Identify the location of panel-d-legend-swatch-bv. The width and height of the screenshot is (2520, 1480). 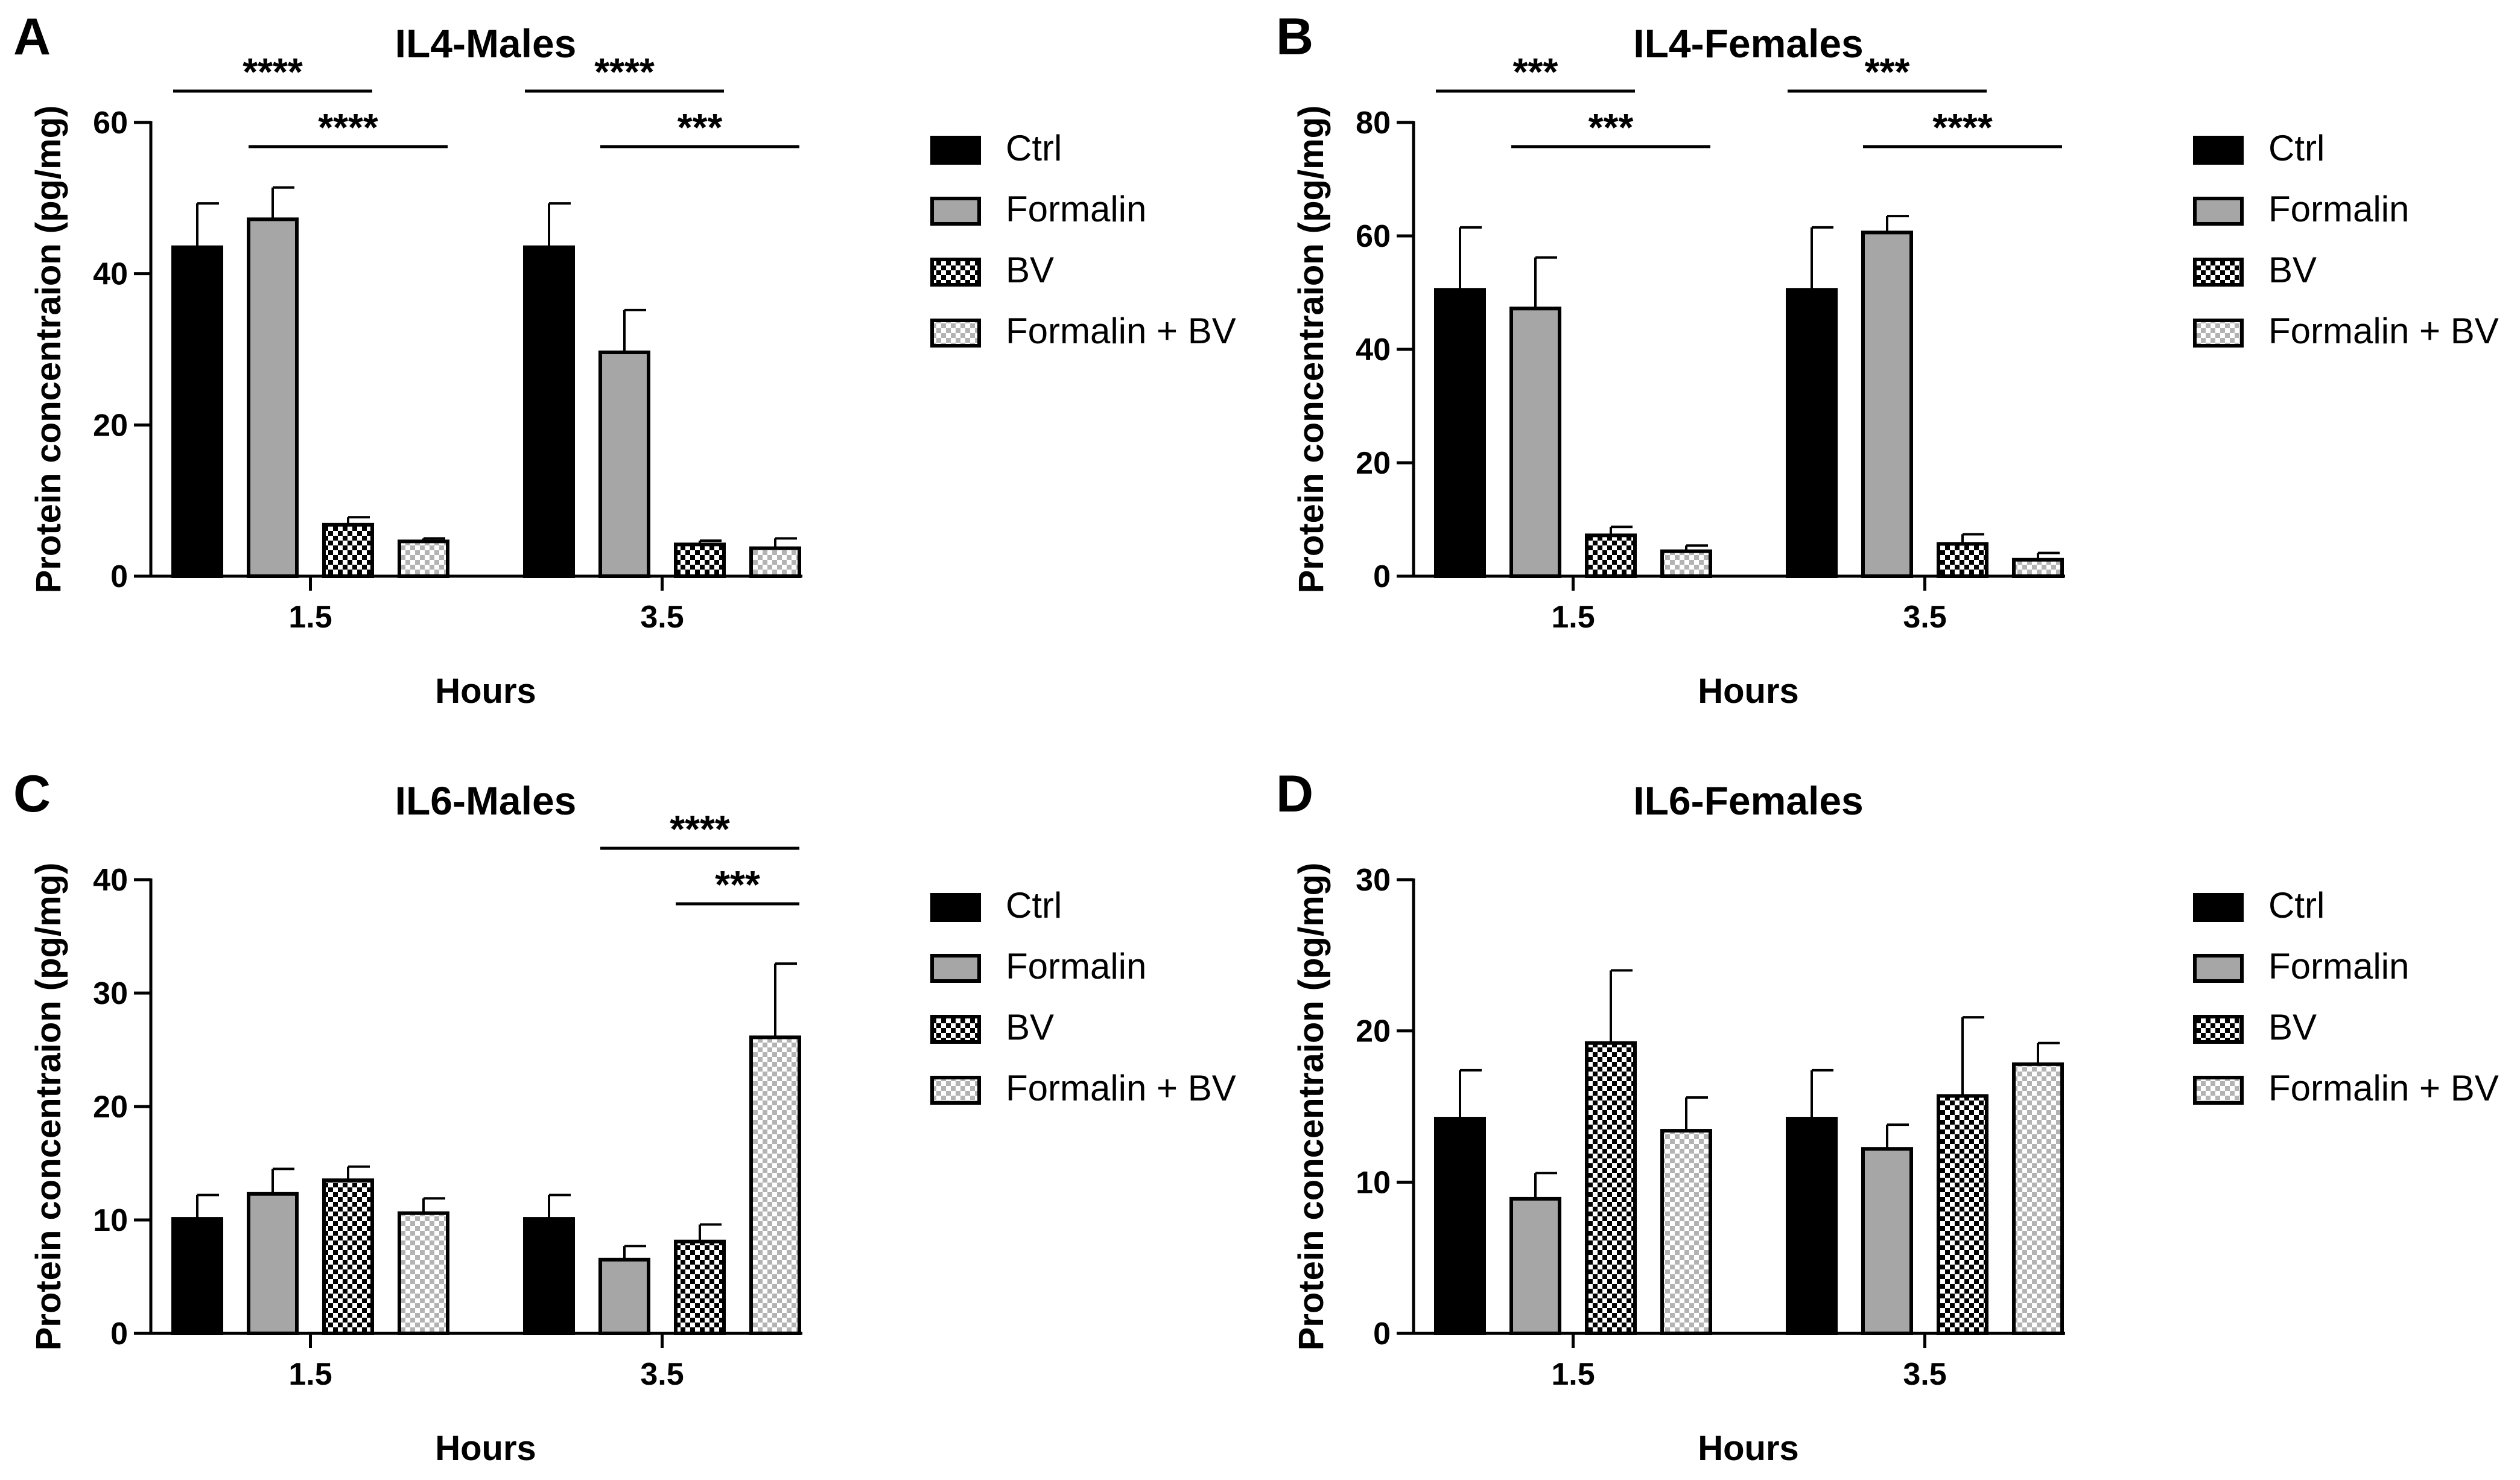
(2218, 1029).